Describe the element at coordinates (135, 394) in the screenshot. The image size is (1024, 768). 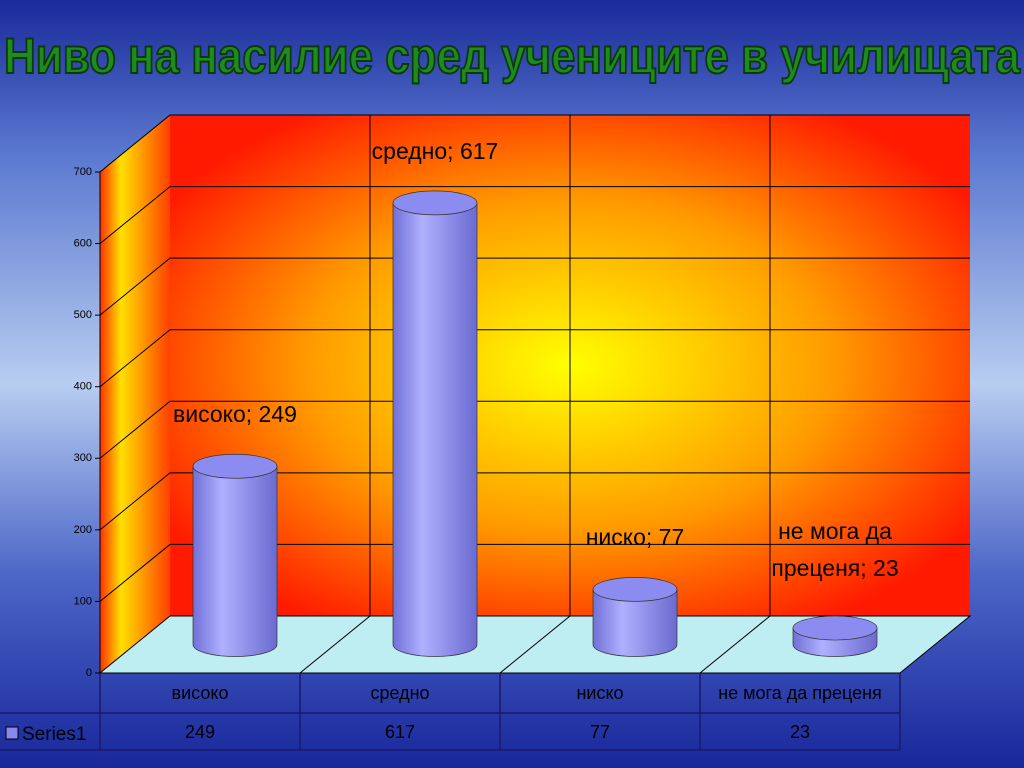
I see `side-wall` at that location.